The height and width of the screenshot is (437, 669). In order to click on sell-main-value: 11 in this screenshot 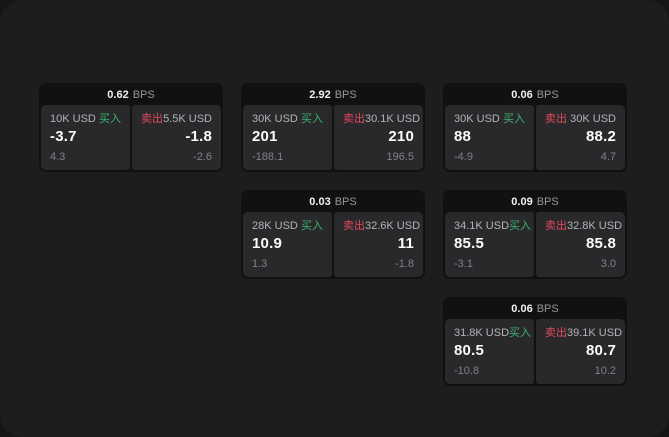, I will do `click(405, 243)`.